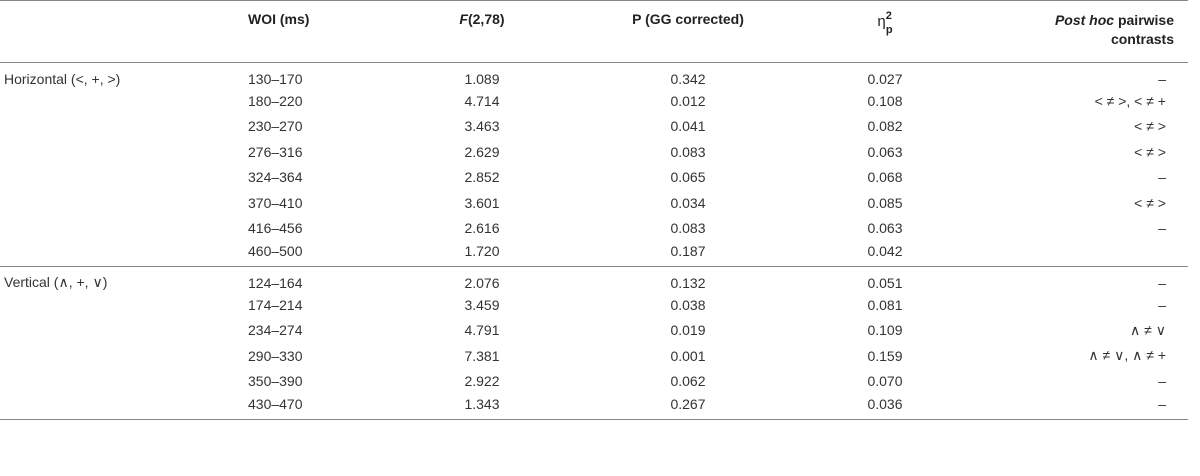  Describe the element at coordinates (463, 19) in the screenshot. I see `header-f-italic: F` at that location.